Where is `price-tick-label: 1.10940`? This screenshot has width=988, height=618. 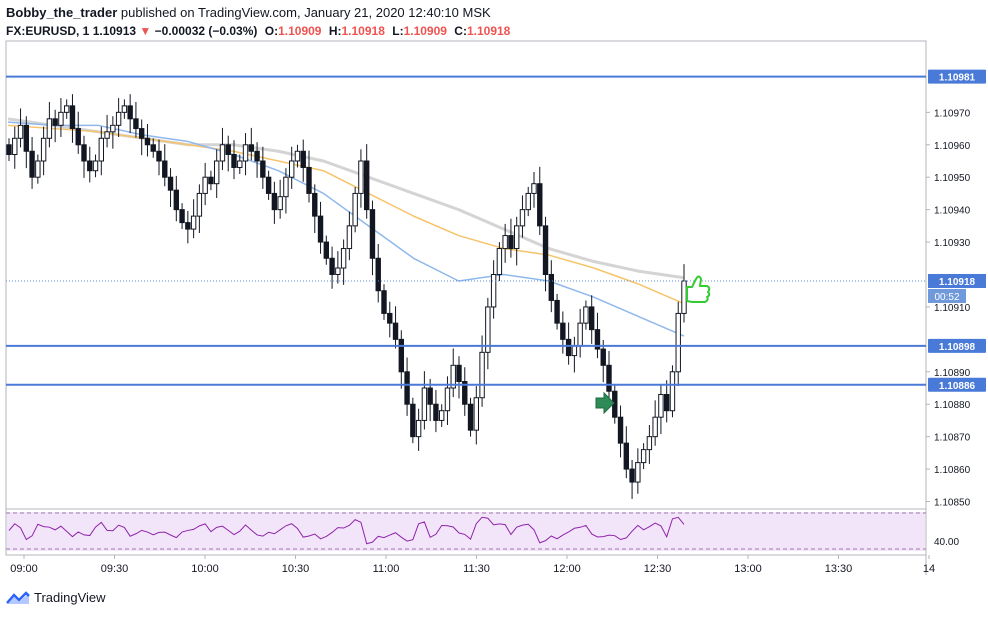
price-tick-label: 1.10940 is located at coordinates (952, 211).